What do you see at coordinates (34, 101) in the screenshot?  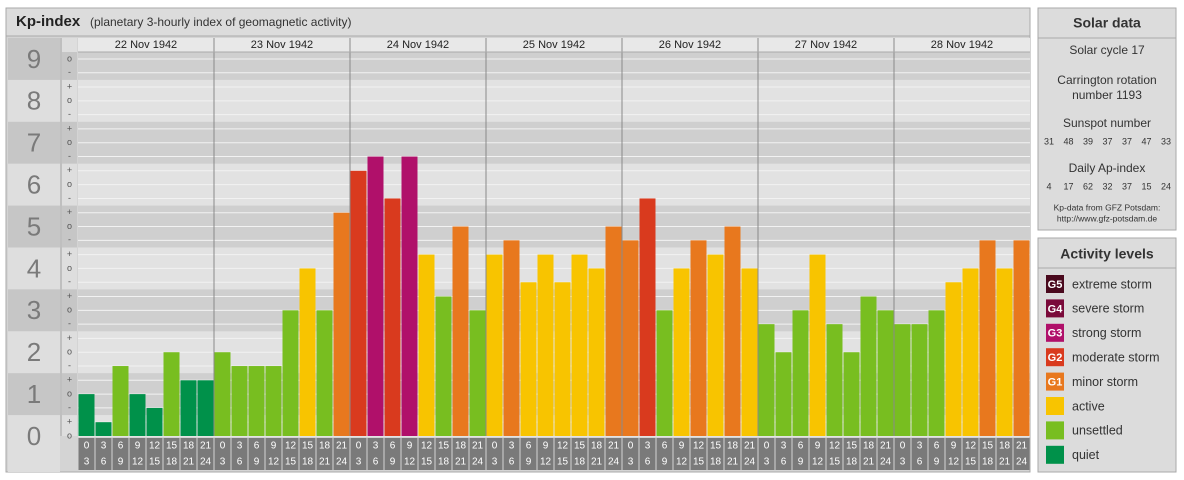 I see `y-tick-label: 8` at bounding box center [34, 101].